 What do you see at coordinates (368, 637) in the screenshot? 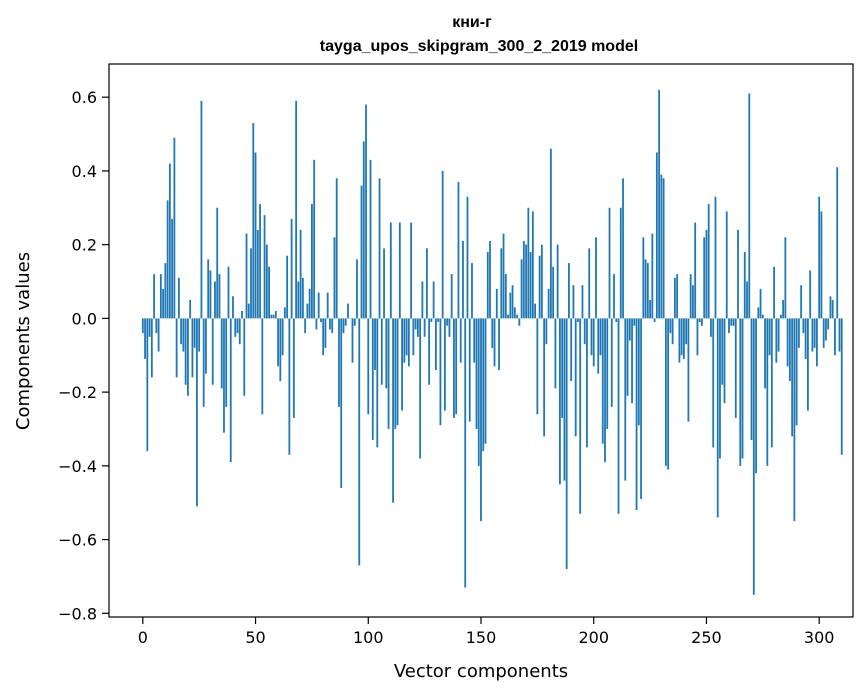
I see `x-tick-label: 100` at bounding box center [368, 637].